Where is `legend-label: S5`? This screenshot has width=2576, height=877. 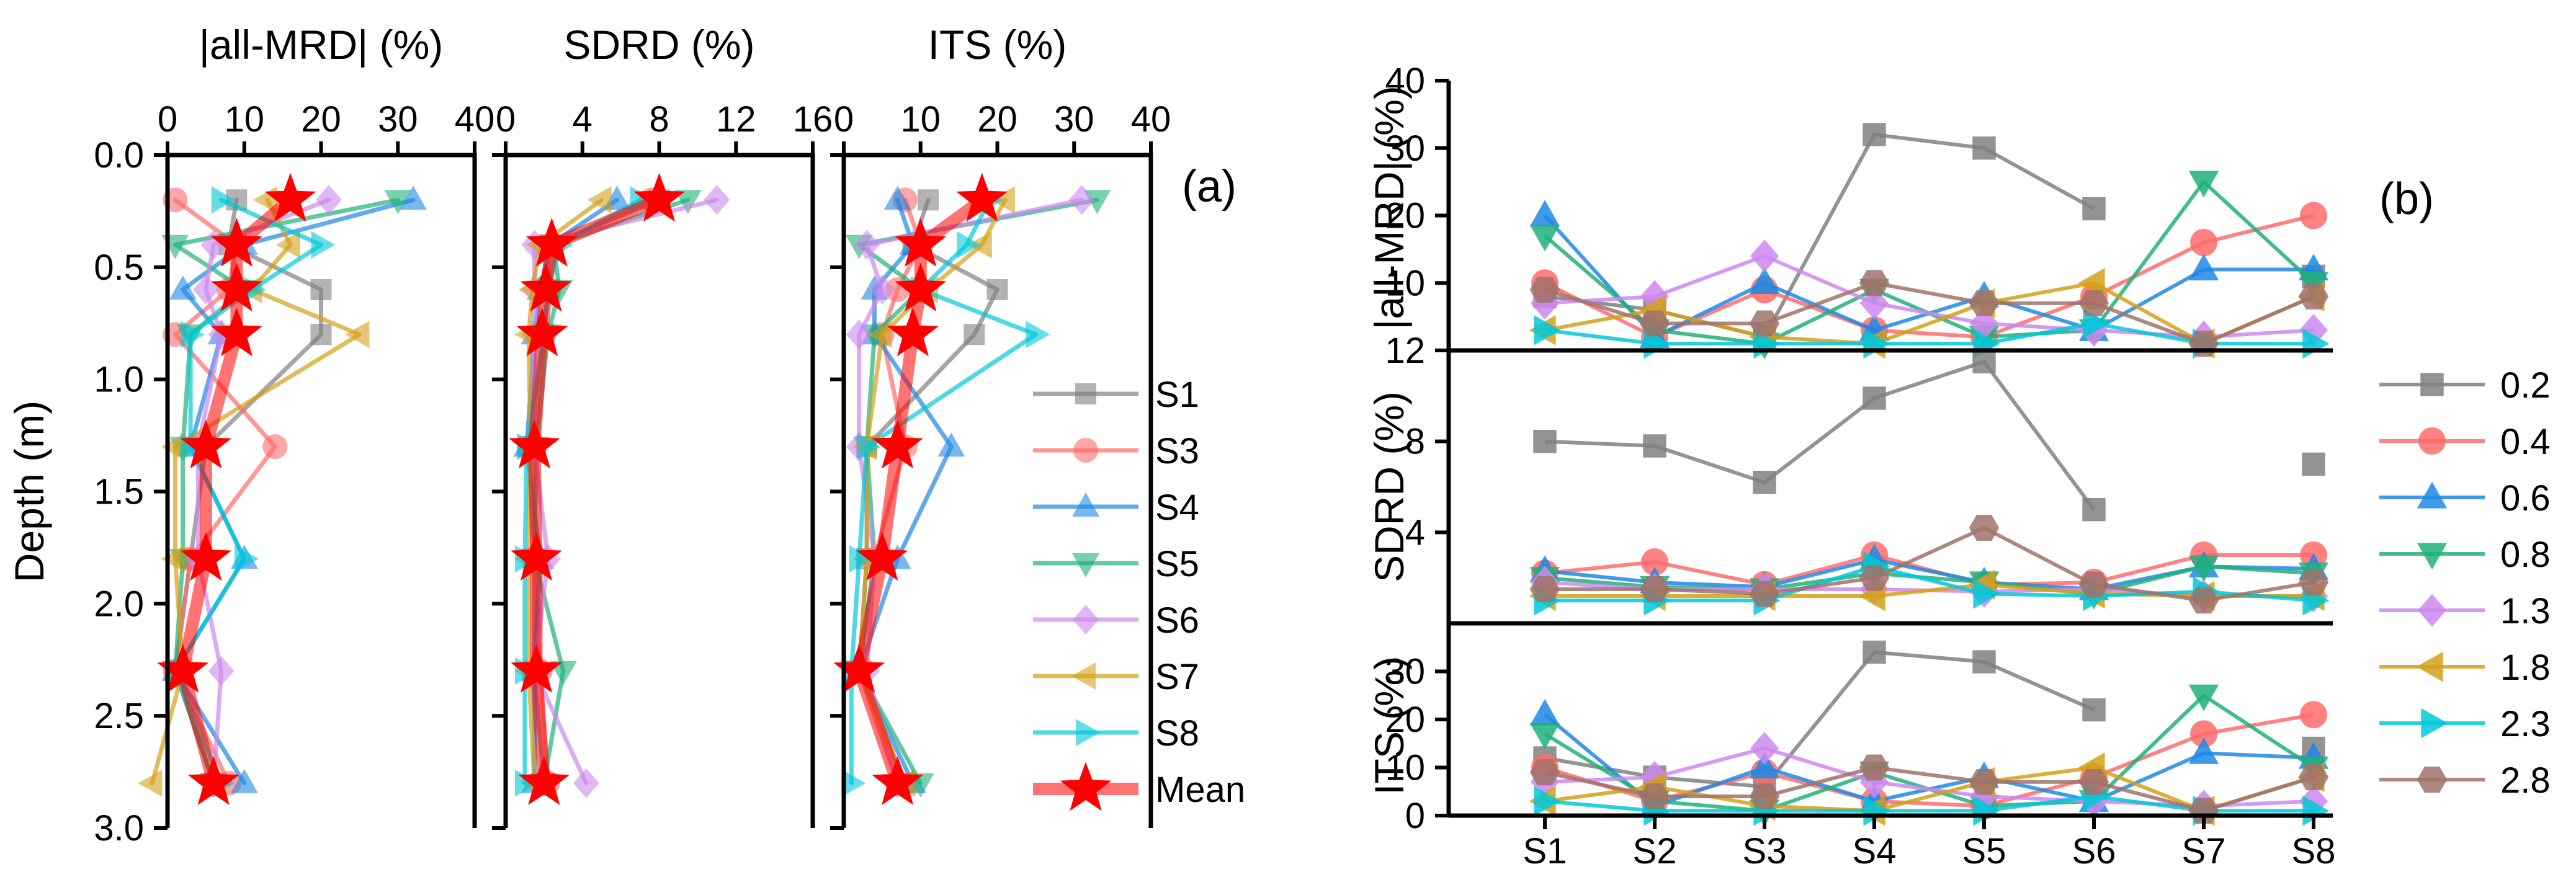 legend-label: S5 is located at coordinates (1177, 564).